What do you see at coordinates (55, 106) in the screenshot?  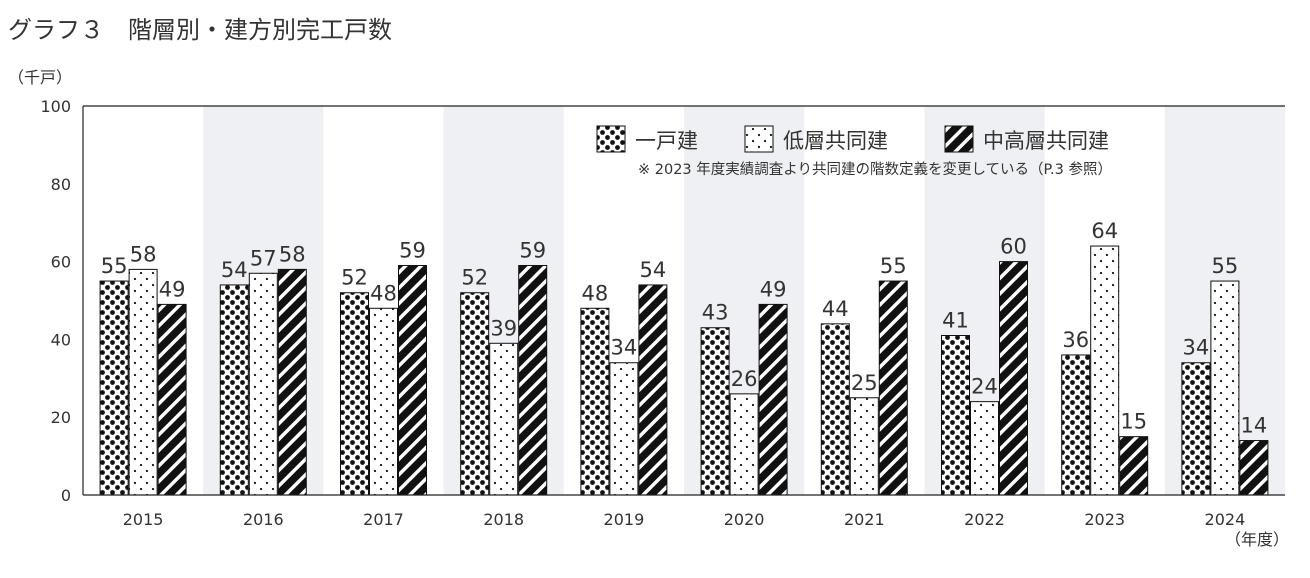 I see `y-tick-label: 100` at bounding box center [55, 106].